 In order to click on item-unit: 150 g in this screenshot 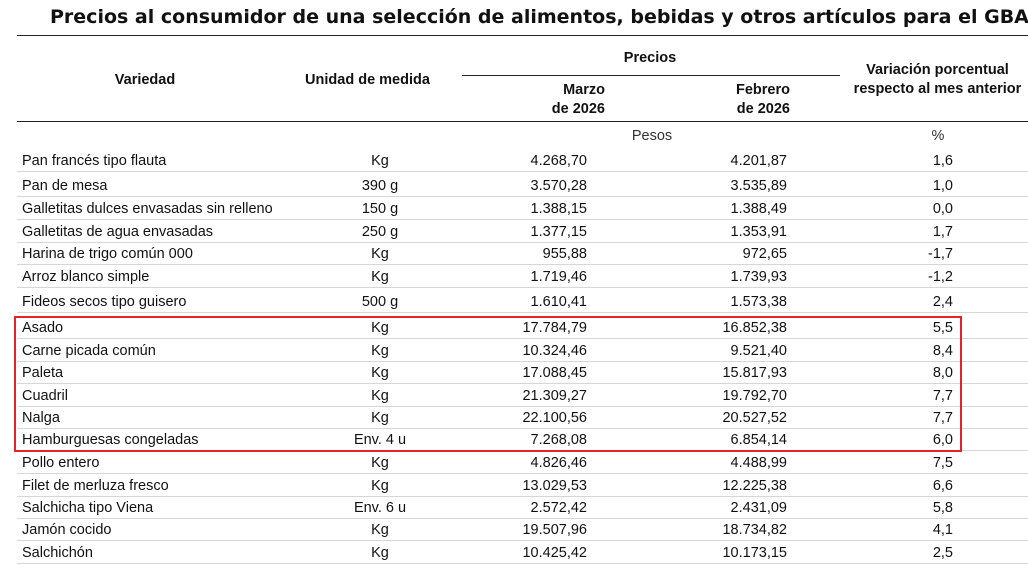, I will do `click(380, 209)`.